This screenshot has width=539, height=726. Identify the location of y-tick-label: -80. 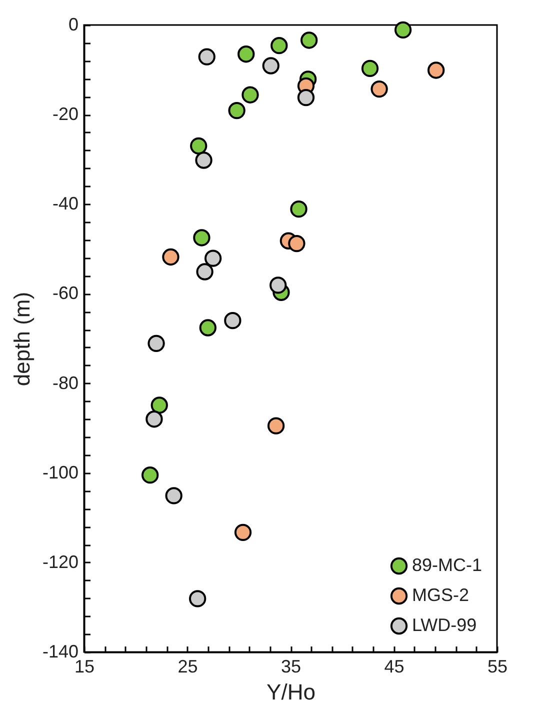
(65, 382).